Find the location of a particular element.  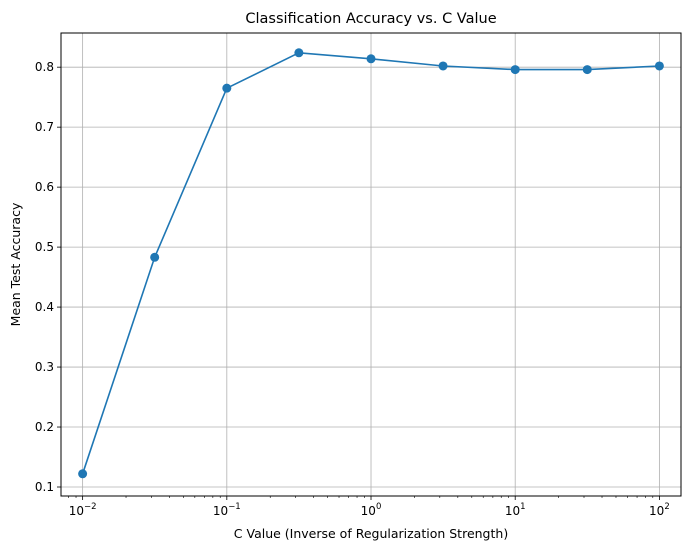

x-tick-label: 10⁻¹ is located at coordinates (227, 510).